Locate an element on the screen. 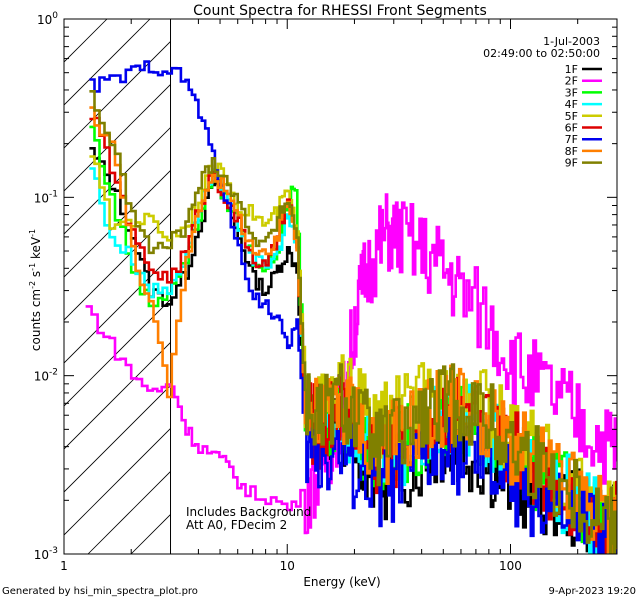 Image resolution: width=640 pixels, height=600 pixels. footer-timestamp: 9-Apr-2023 19:20 is located at coordinates (592, 591).